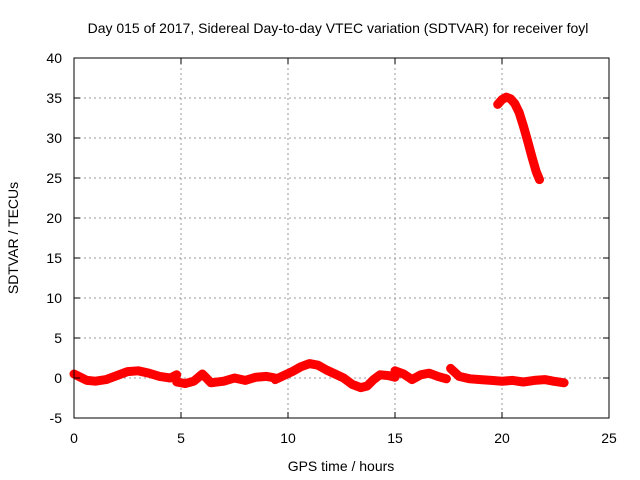  What do you see at coordinates (74, 438) in the screenshot?
I see `x-tick-label: 0` at bounding box center [74, 438].